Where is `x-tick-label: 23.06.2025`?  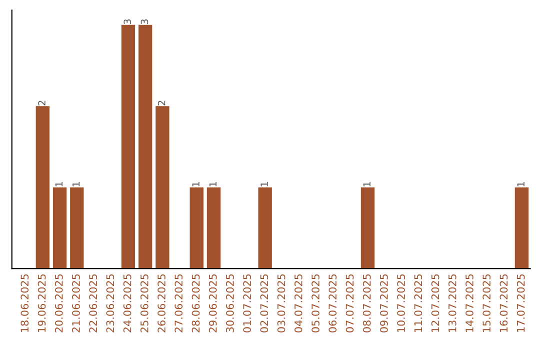 x-tick-label: 23.06.2025 is located at coordinates (110, 303).